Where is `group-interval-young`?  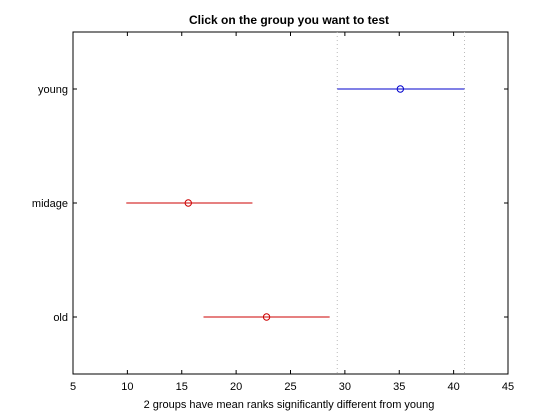
group-interval-young is located at coordinates (401, 89).